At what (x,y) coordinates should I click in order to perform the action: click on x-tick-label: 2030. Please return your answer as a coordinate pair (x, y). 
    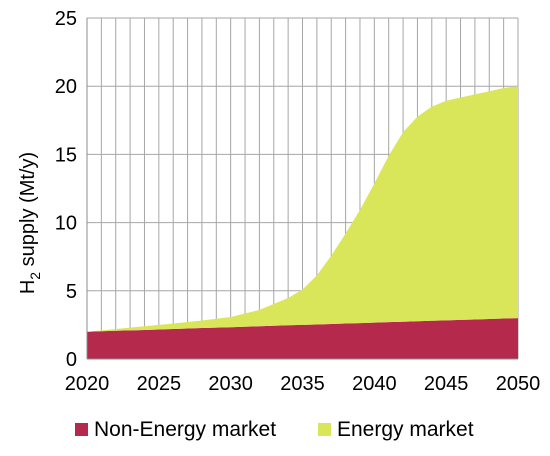
    Looking at the image, I should click on (230, 384).